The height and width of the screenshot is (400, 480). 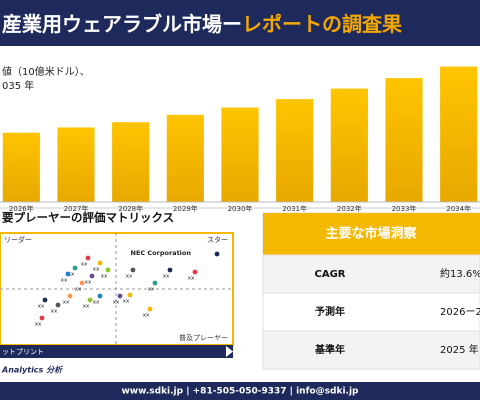 What do you see at coordinates (404, 208) in the screenshot?
I see `x-tick-label: 2033年` at bounding box center [404, 208].